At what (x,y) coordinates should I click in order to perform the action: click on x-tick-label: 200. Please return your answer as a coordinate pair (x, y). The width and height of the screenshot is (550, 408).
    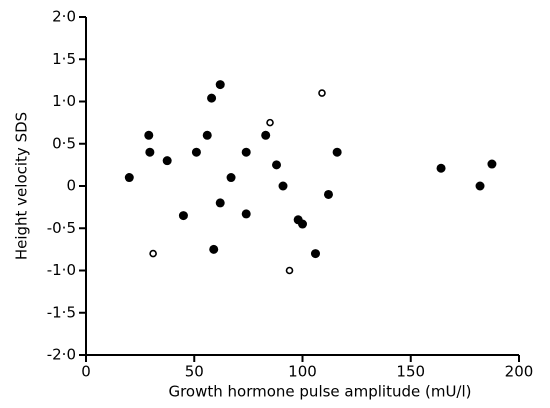
    Looking at the image, I should click on (519, 372).